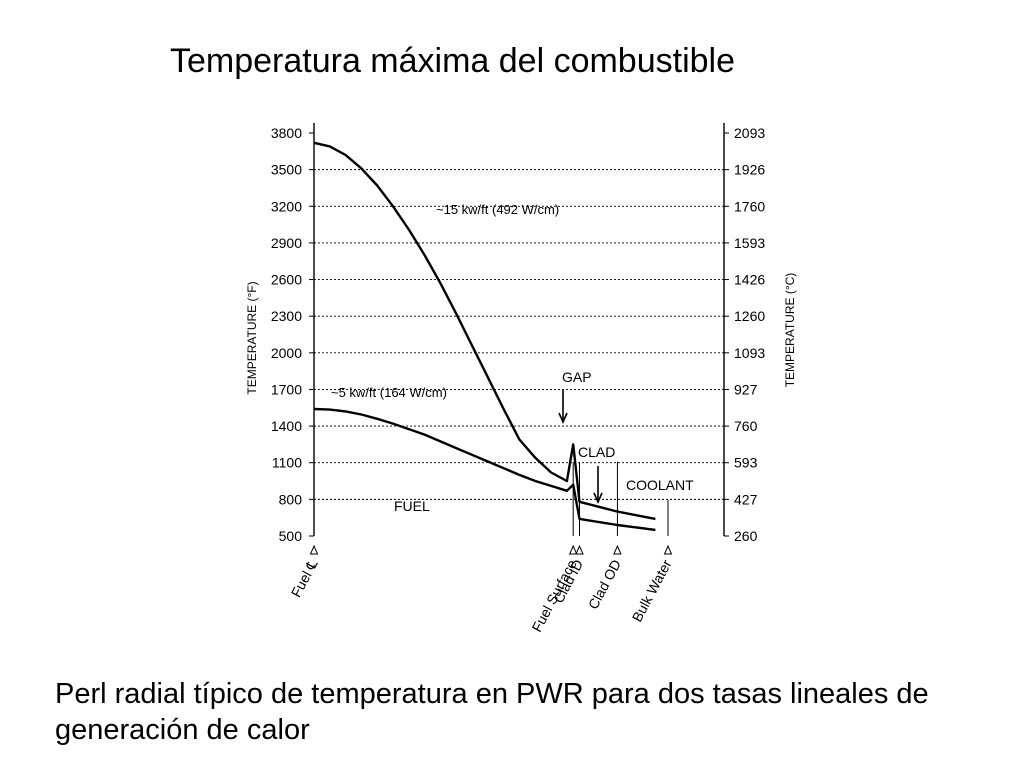  Describe the element at coordinates (286, 353) in the screenshot. I see `left-tick-label: 2000` at that location.